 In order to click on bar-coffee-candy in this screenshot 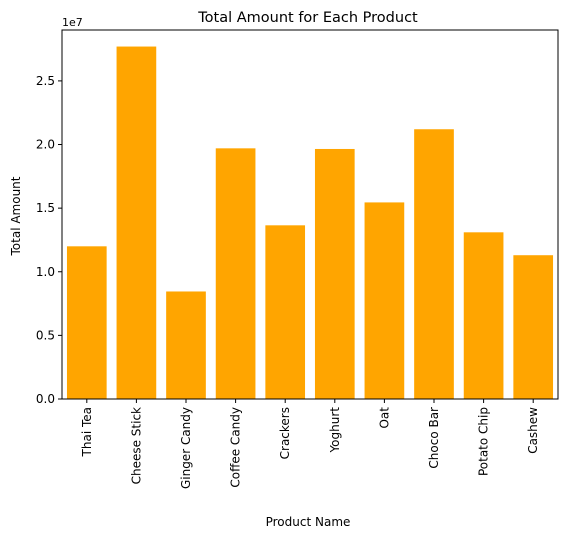, I will do `click(235, 273)`.